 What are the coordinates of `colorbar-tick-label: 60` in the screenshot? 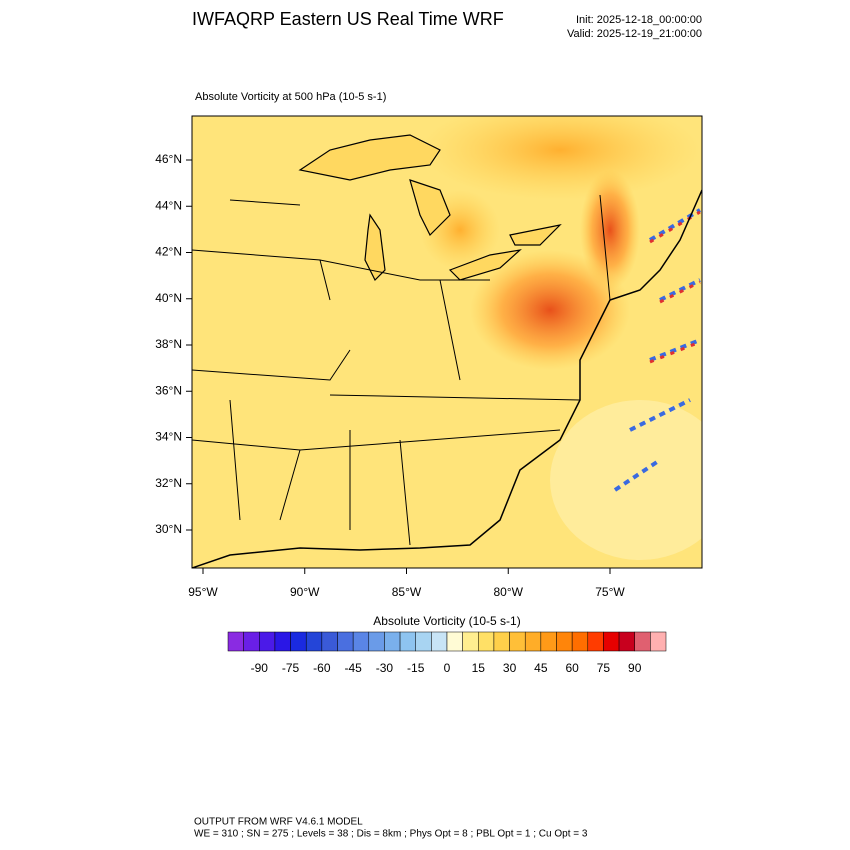 It's located at (572, 668).